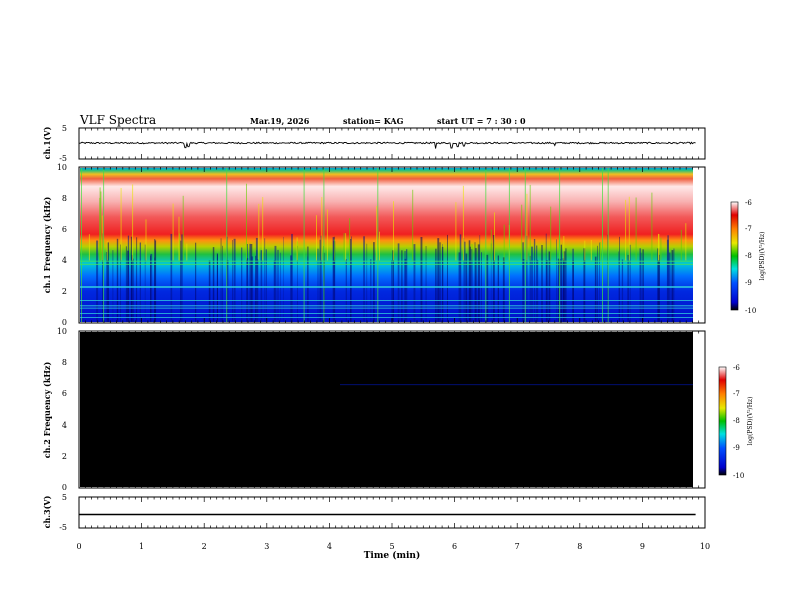  I want to click on ch2-ytick-8: 8, so click(64, 362).